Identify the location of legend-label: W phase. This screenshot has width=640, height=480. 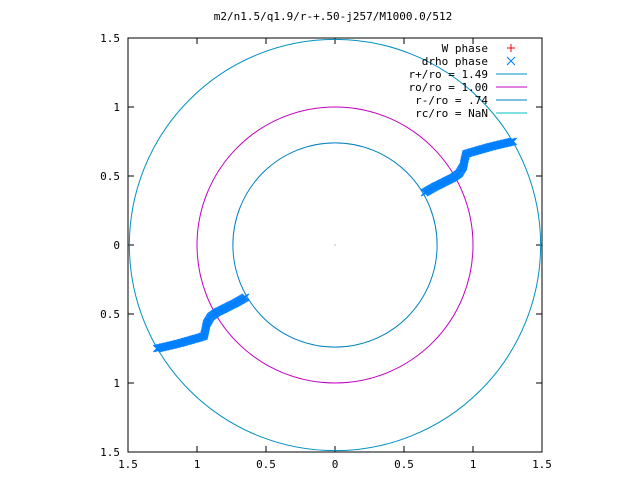
(465, 48).